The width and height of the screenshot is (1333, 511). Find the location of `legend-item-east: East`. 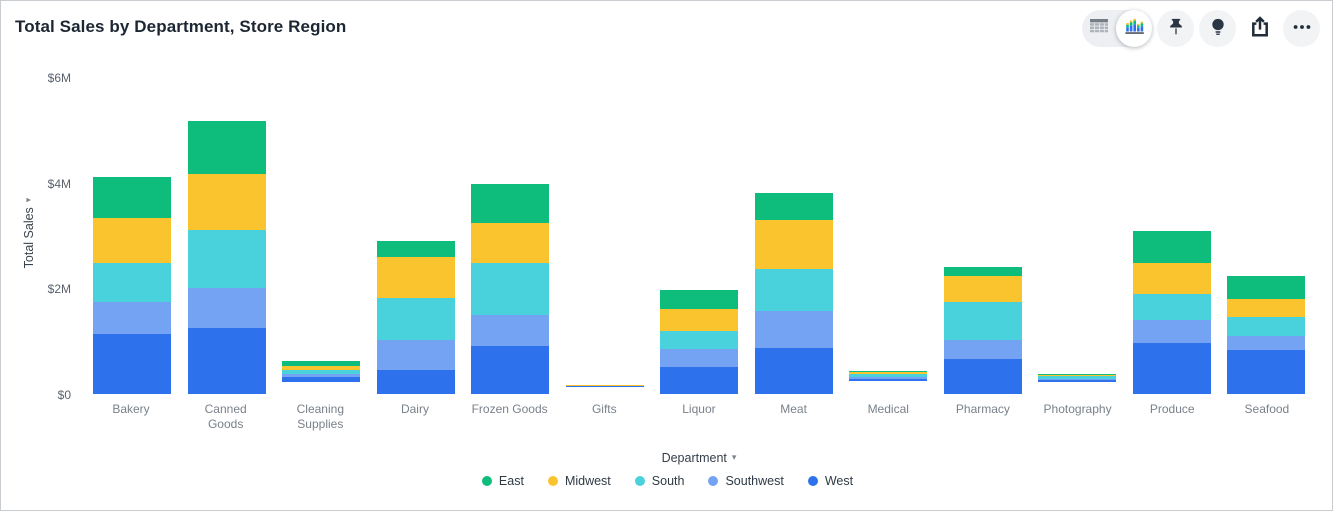

legend-item-east: East is located at coordinates (502, 481).